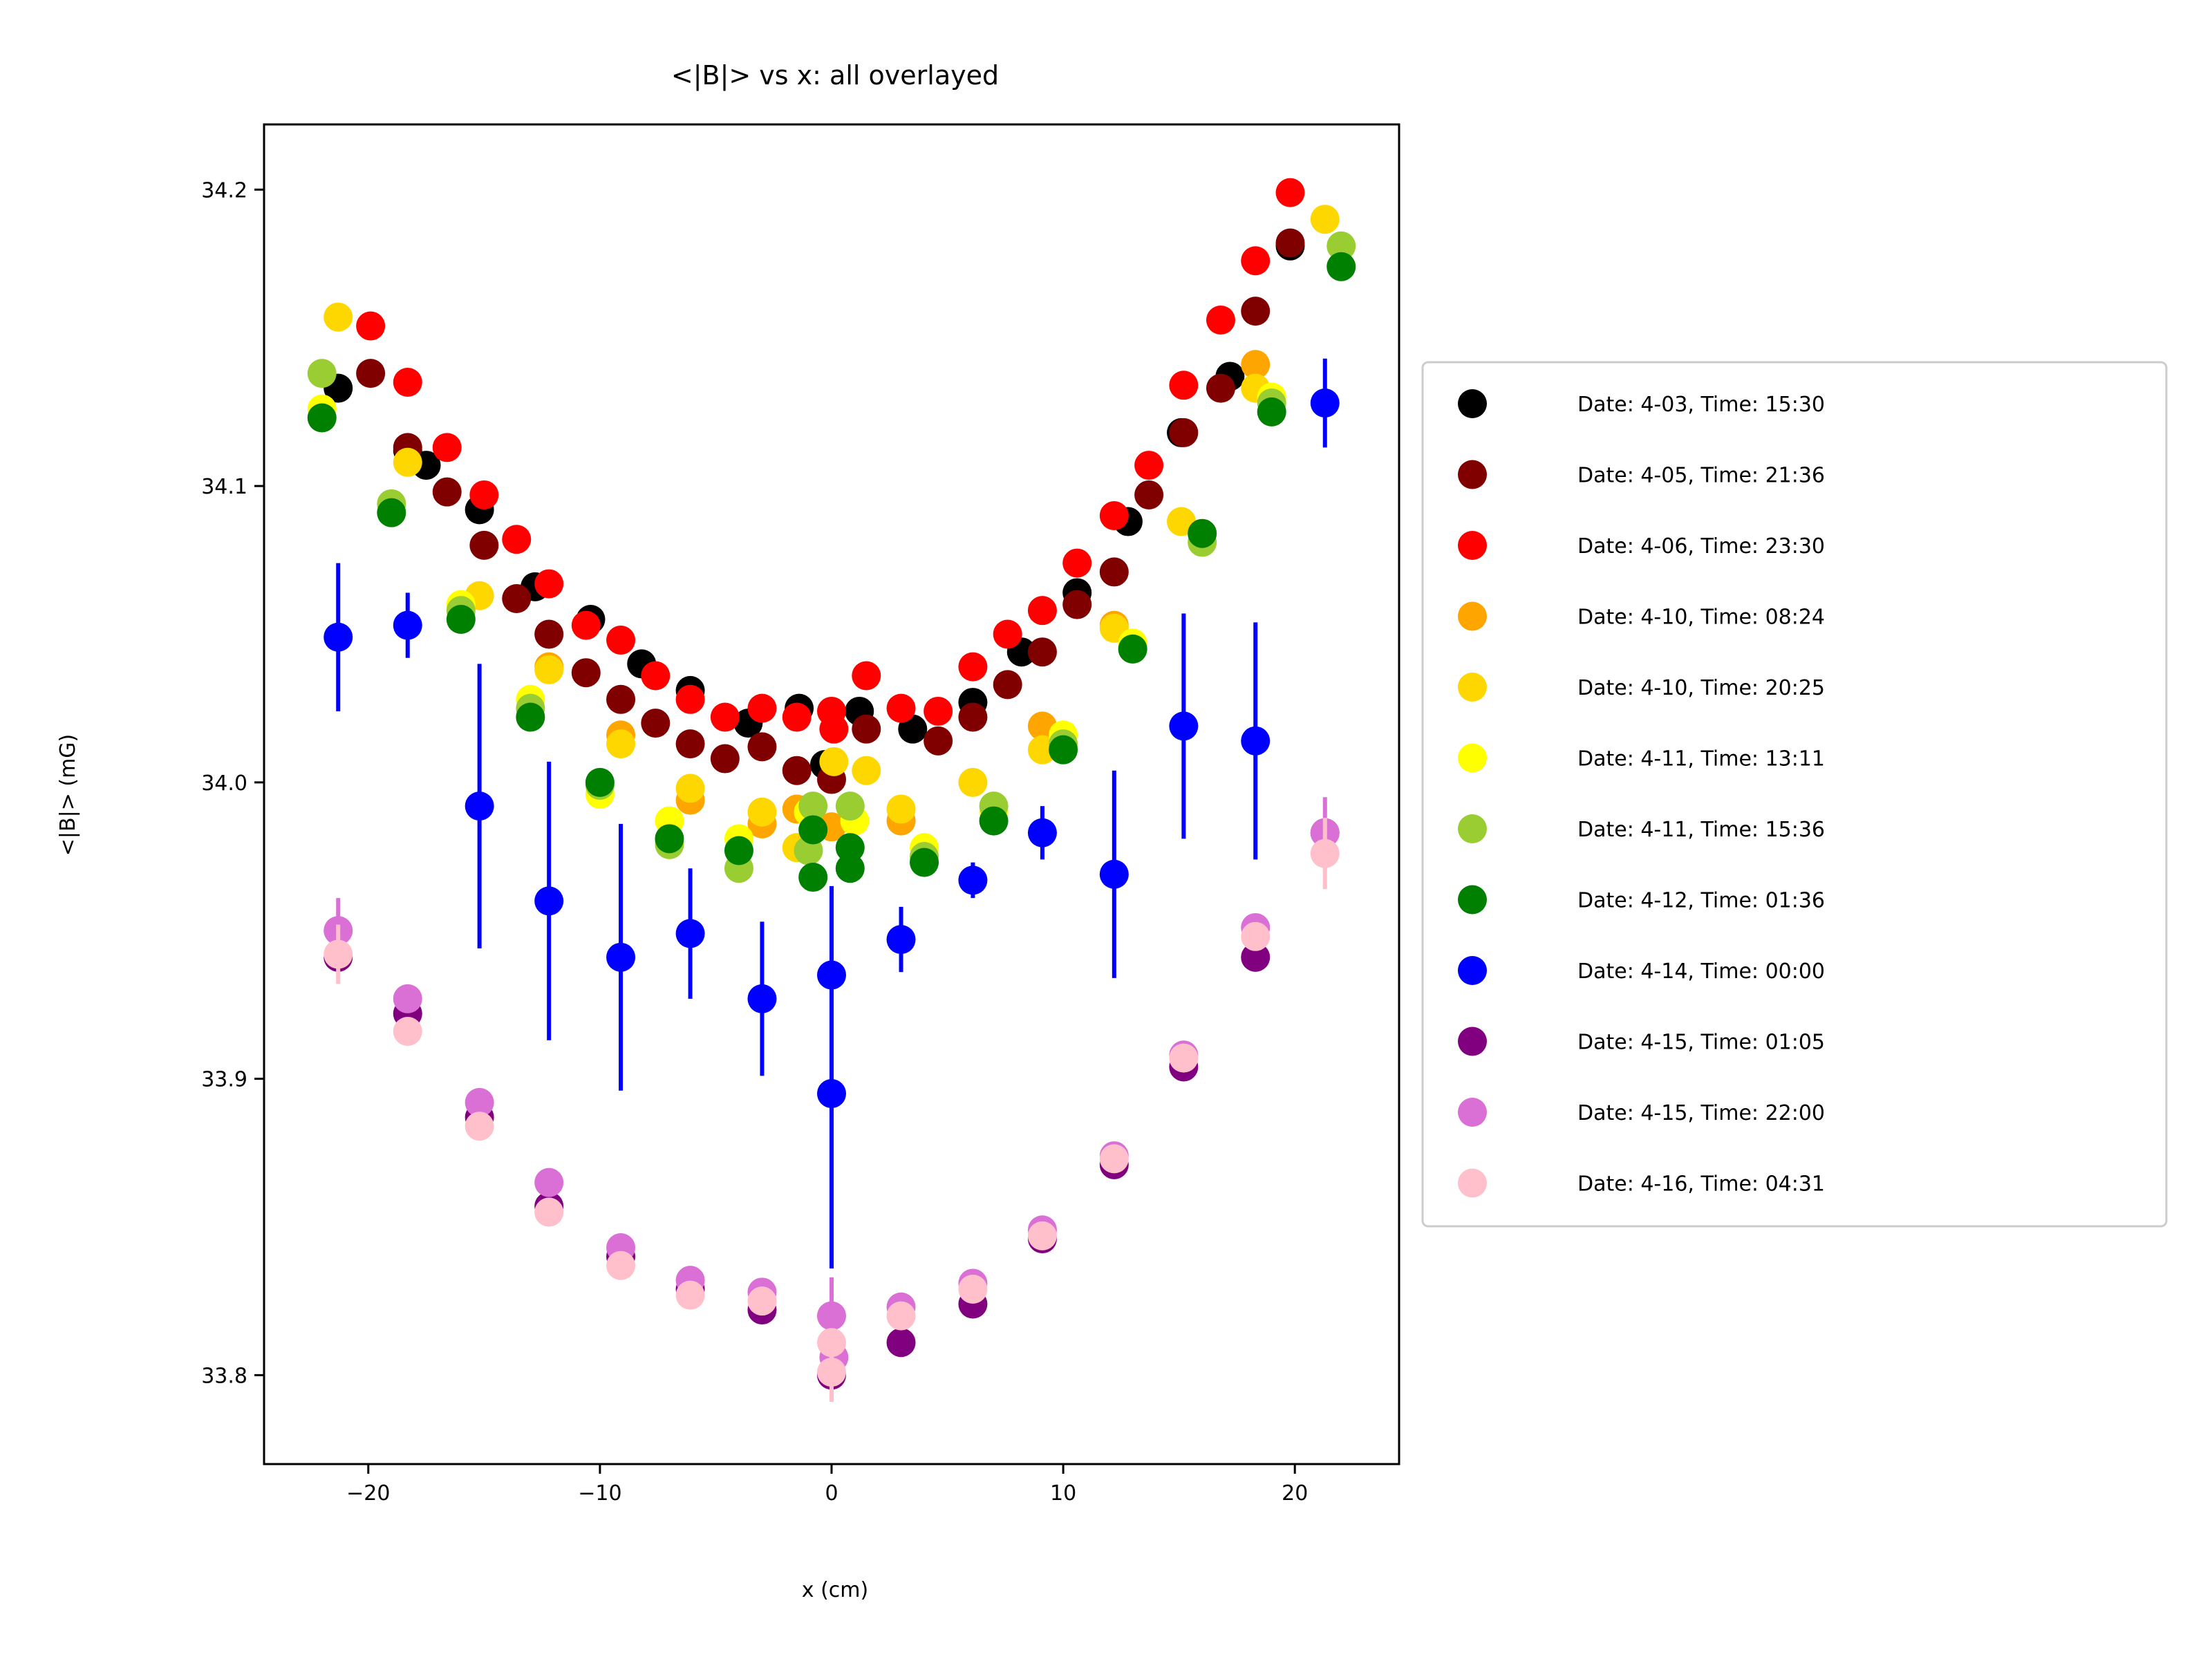 The image size is (2212, 1659). I want to click on legend-entry-label: Date: 4-03, Time: 15:30, so click(1701, 405).